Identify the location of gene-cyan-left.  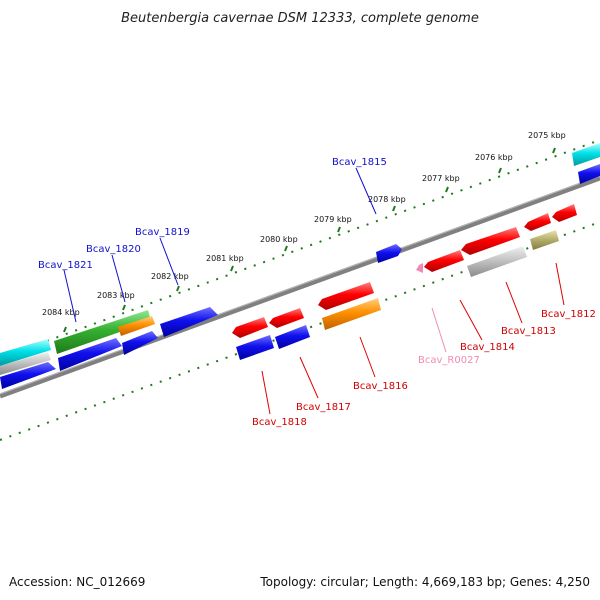
(25, 352).